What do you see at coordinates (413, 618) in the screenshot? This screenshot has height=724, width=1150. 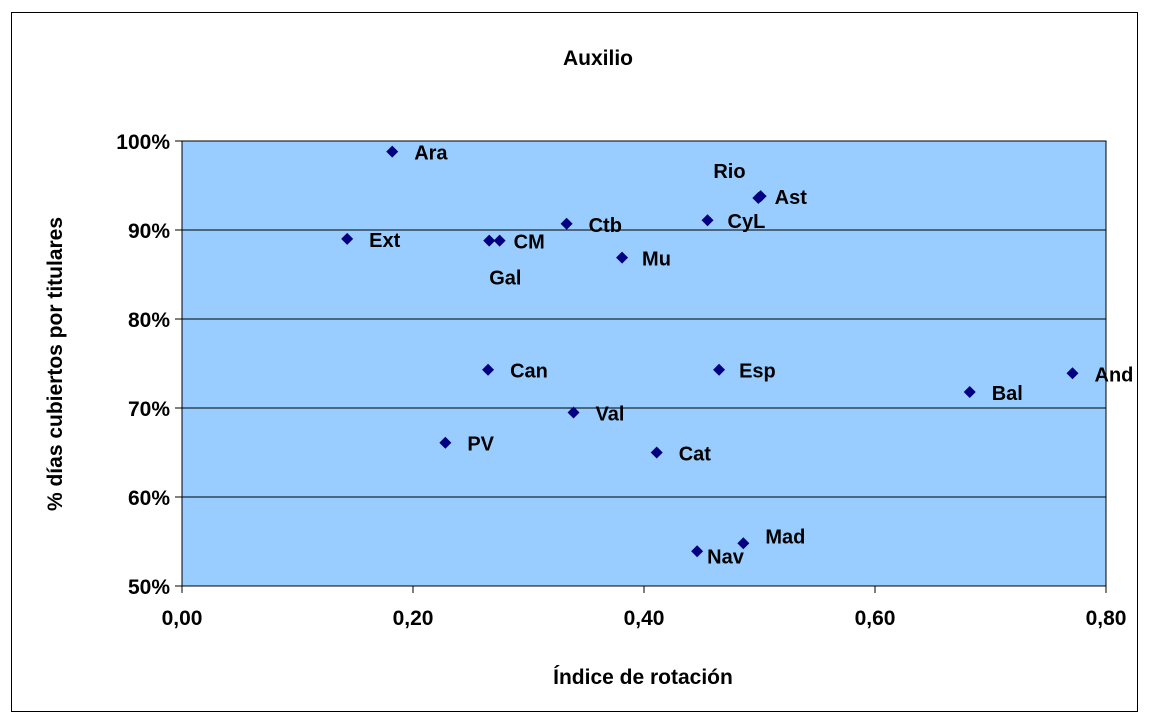 I see `x-tick-label: 0,20` at bounding box center [413, 618].